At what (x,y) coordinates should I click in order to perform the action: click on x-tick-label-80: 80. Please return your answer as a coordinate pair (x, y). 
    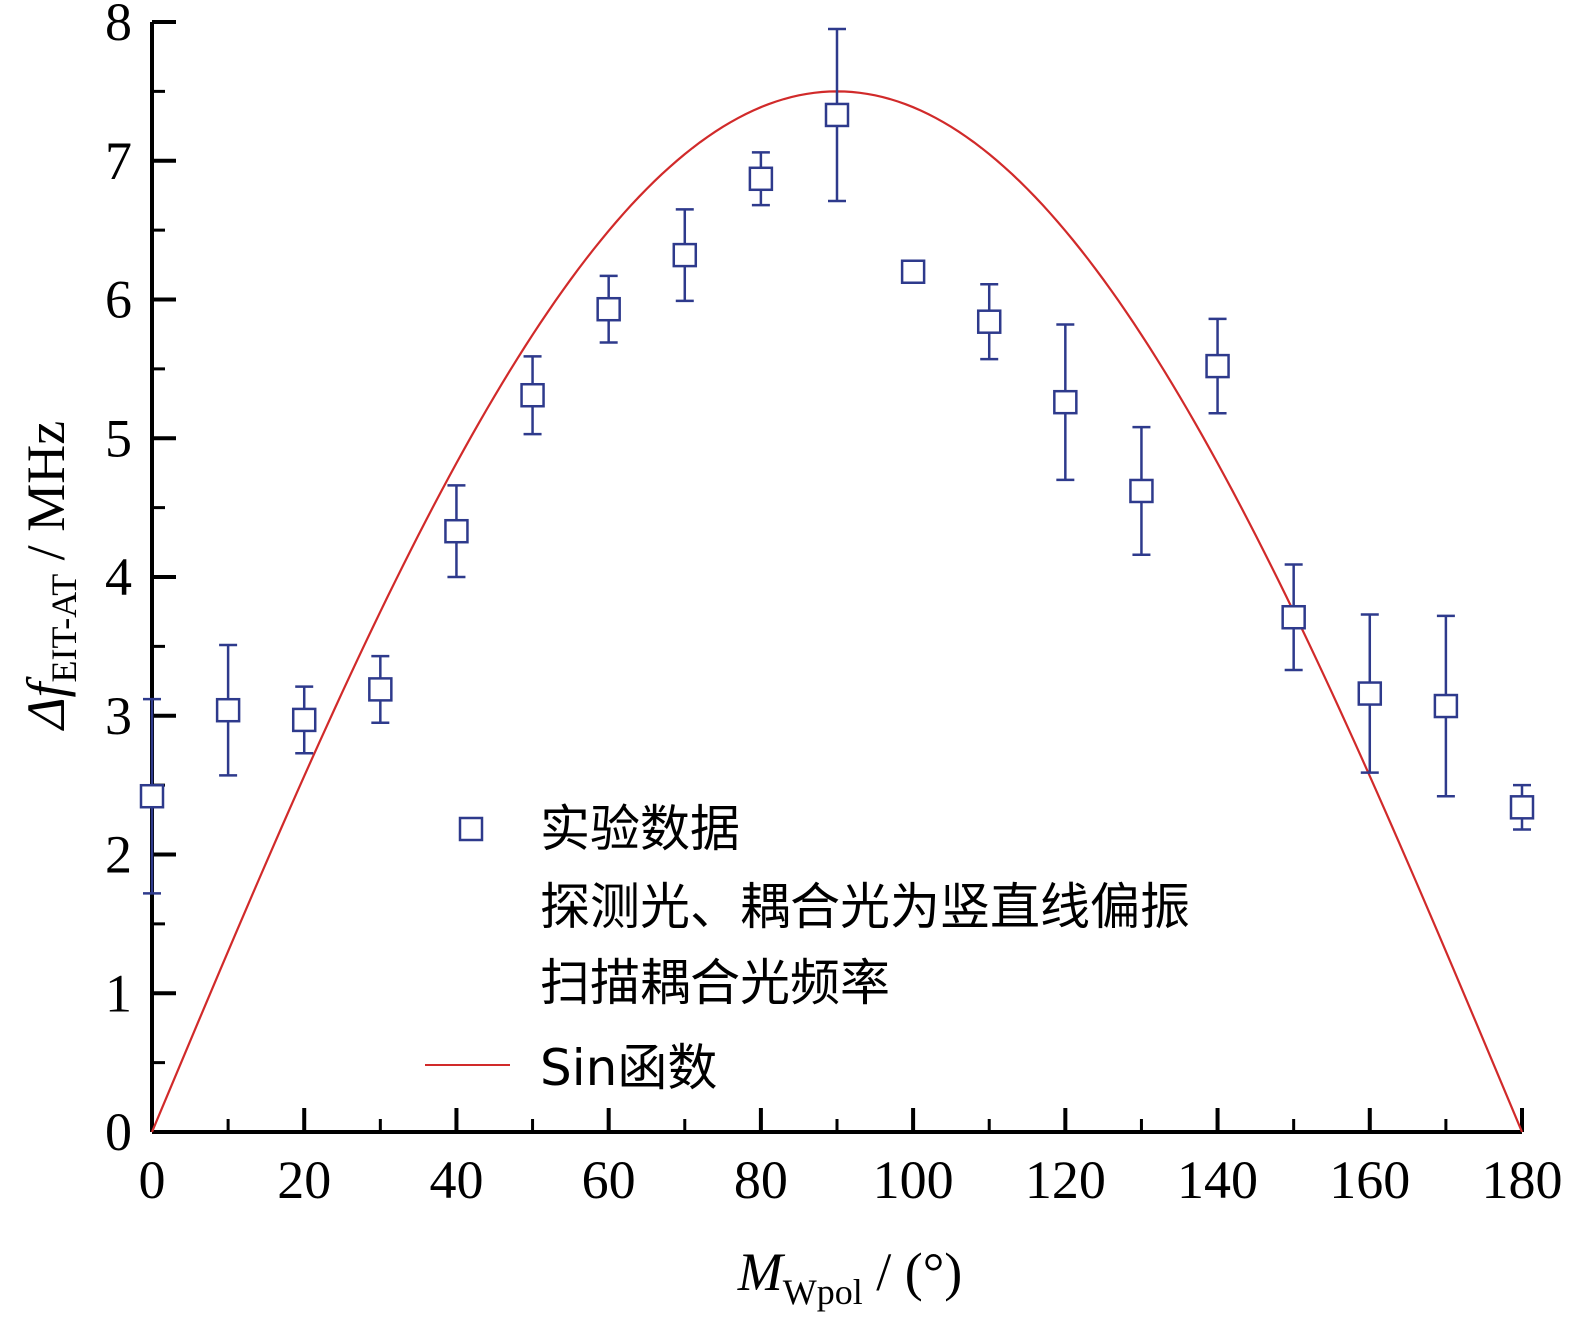
    Looking at the image, I should click on (761, 1180).